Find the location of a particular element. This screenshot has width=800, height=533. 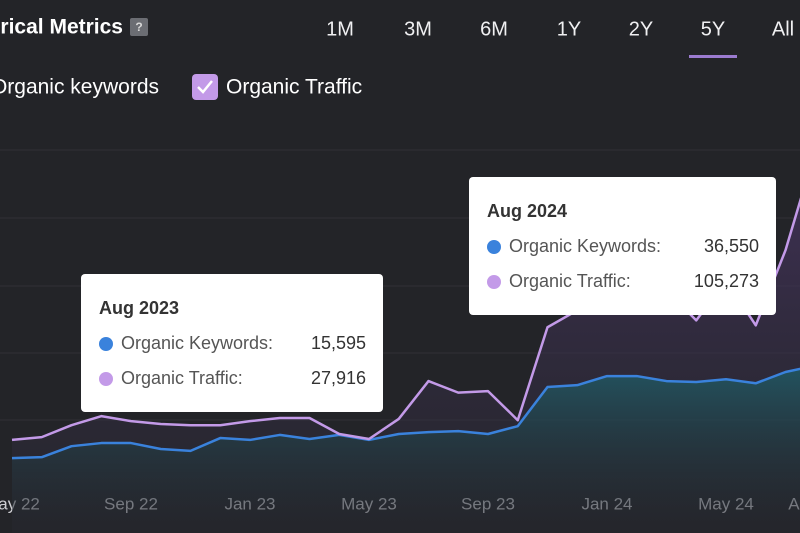

legend-label: Organic Traffic is located at coordinates (294, 87).